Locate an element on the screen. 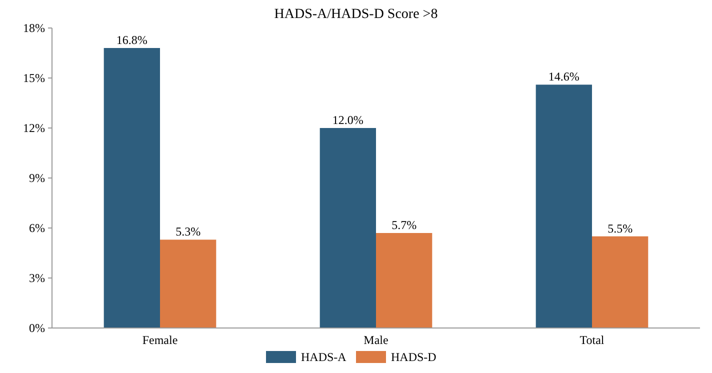 The width and height of the screenshot is (712, 373). data-label: 14.6% is located at coordinates (564, 77).